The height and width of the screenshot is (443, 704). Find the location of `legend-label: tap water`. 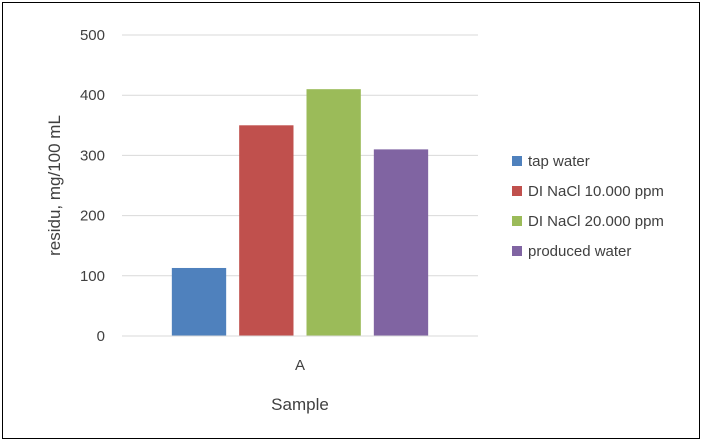

legend-label: tap water is located at coordinates (559, 161).